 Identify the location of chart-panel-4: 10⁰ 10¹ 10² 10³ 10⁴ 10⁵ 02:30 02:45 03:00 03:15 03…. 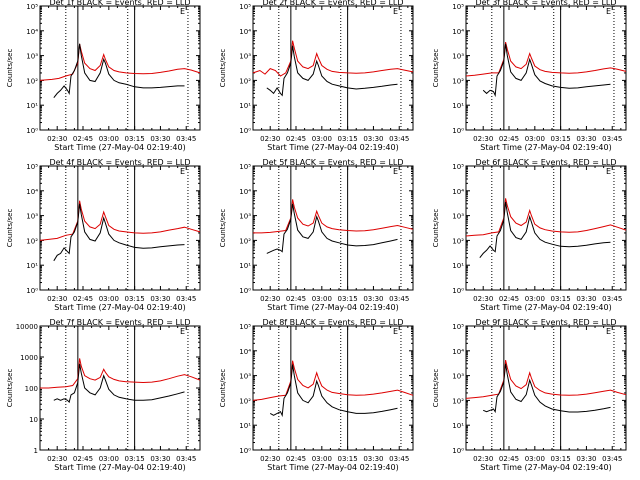
(103, 235).